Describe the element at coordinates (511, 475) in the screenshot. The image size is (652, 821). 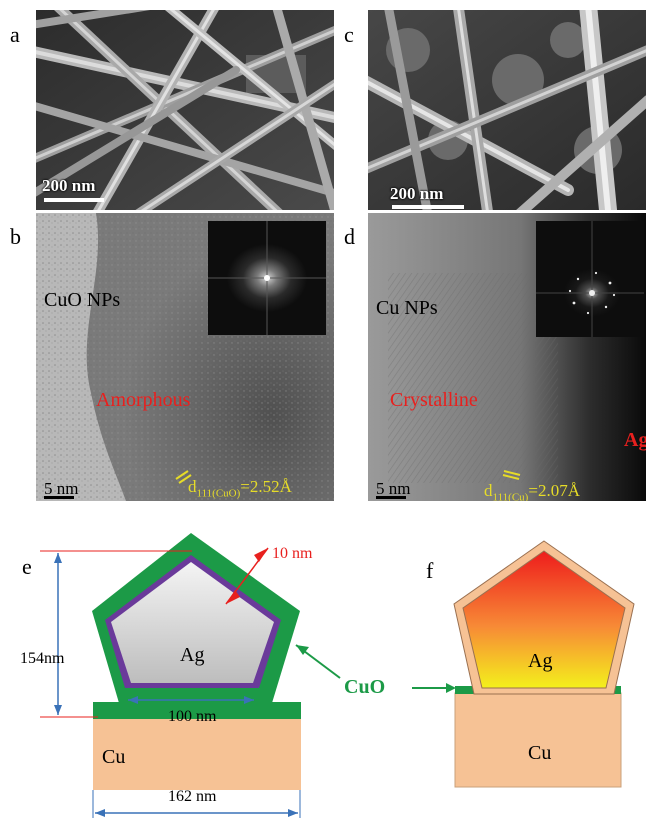
I see `lattice-marker-d` at that location.